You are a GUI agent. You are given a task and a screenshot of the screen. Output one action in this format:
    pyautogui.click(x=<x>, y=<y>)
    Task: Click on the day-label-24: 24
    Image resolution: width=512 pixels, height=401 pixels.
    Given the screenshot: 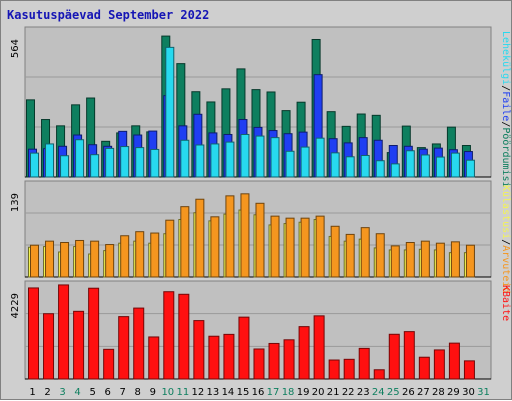 What is the action you would take?
    pyautogui.click(x=378, y=392)
    